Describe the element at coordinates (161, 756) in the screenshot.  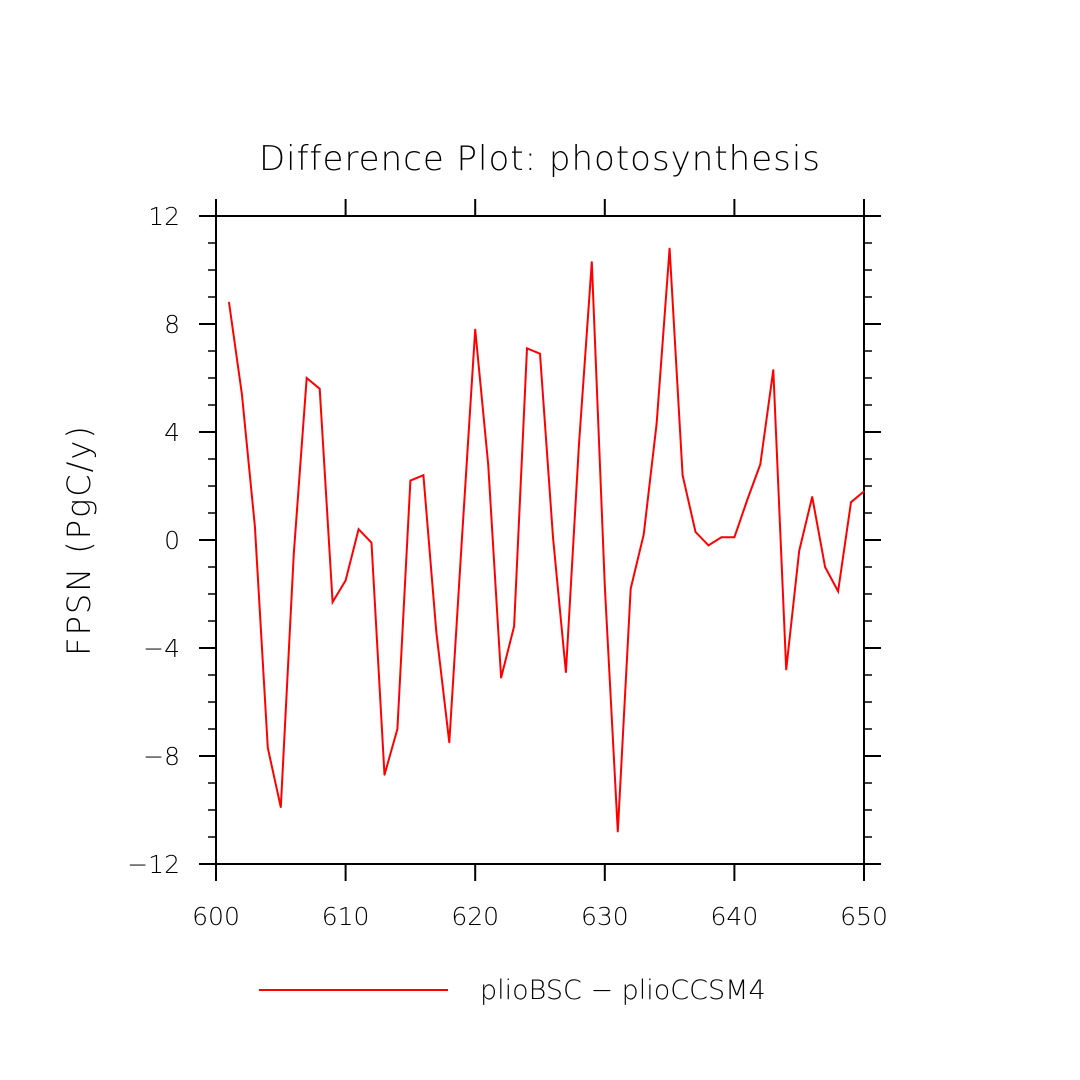
I see `y-tick-label: −8` at that location.